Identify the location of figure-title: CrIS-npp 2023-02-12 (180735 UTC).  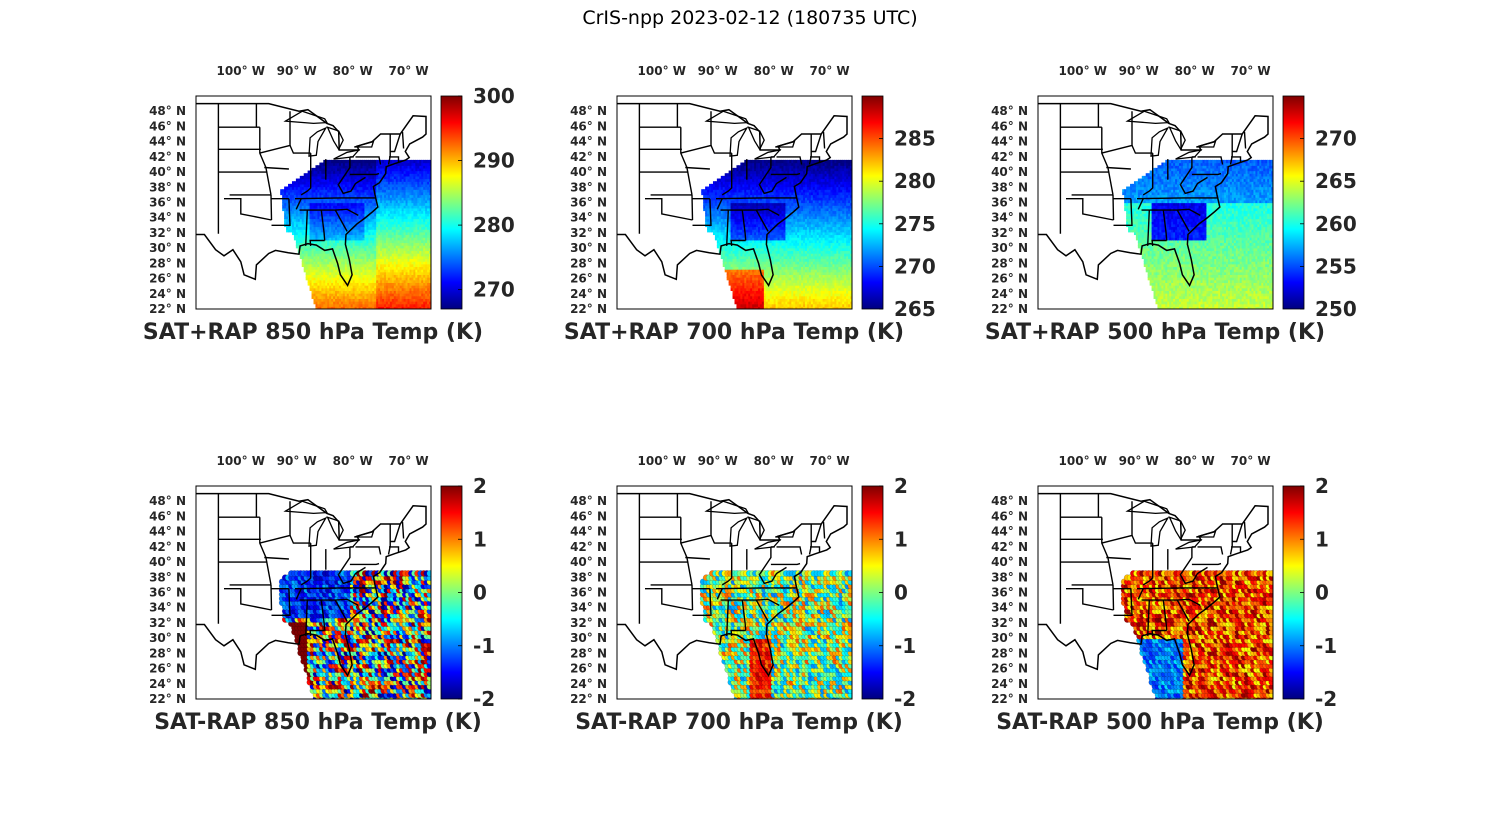
(750, 18).